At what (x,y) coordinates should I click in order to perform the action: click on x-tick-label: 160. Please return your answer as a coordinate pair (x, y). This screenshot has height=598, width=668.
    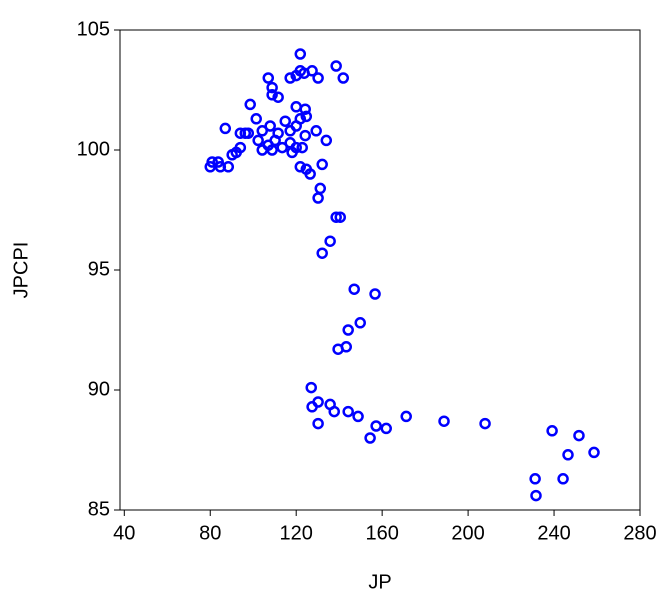
    Looking at the image, I should click on (381, 533).